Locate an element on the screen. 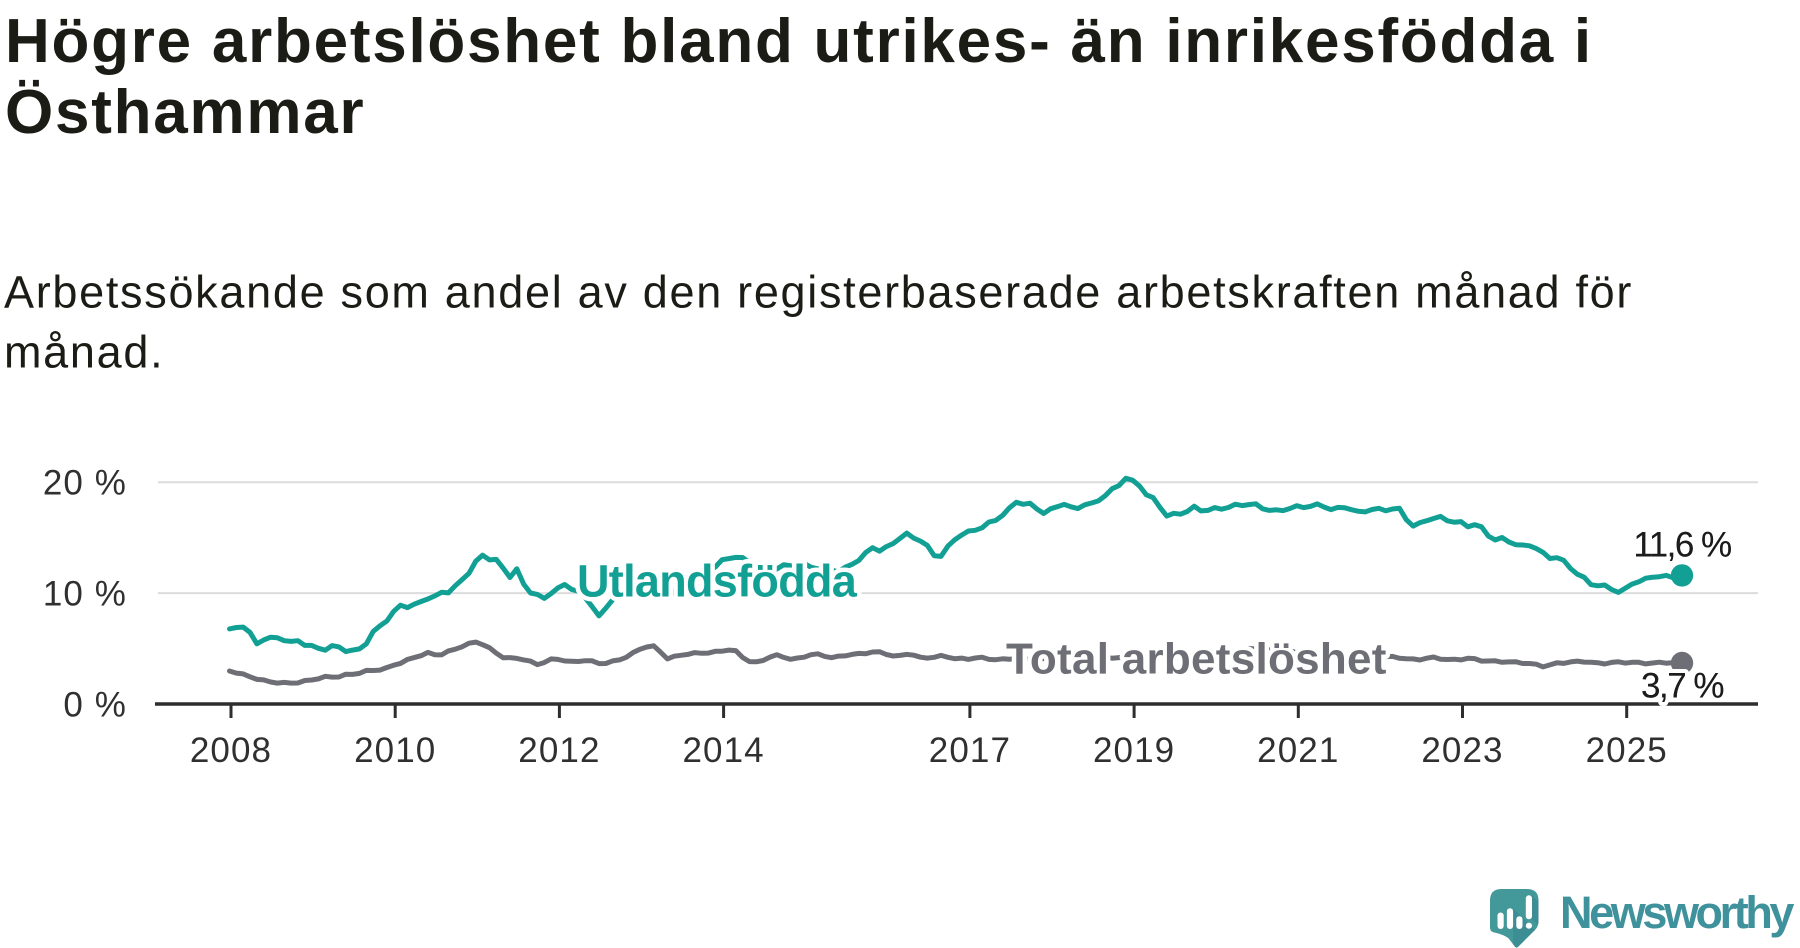 This screenshot has height=948, width=1800. svg-text: 2014 is located at coordinates (723, 750).